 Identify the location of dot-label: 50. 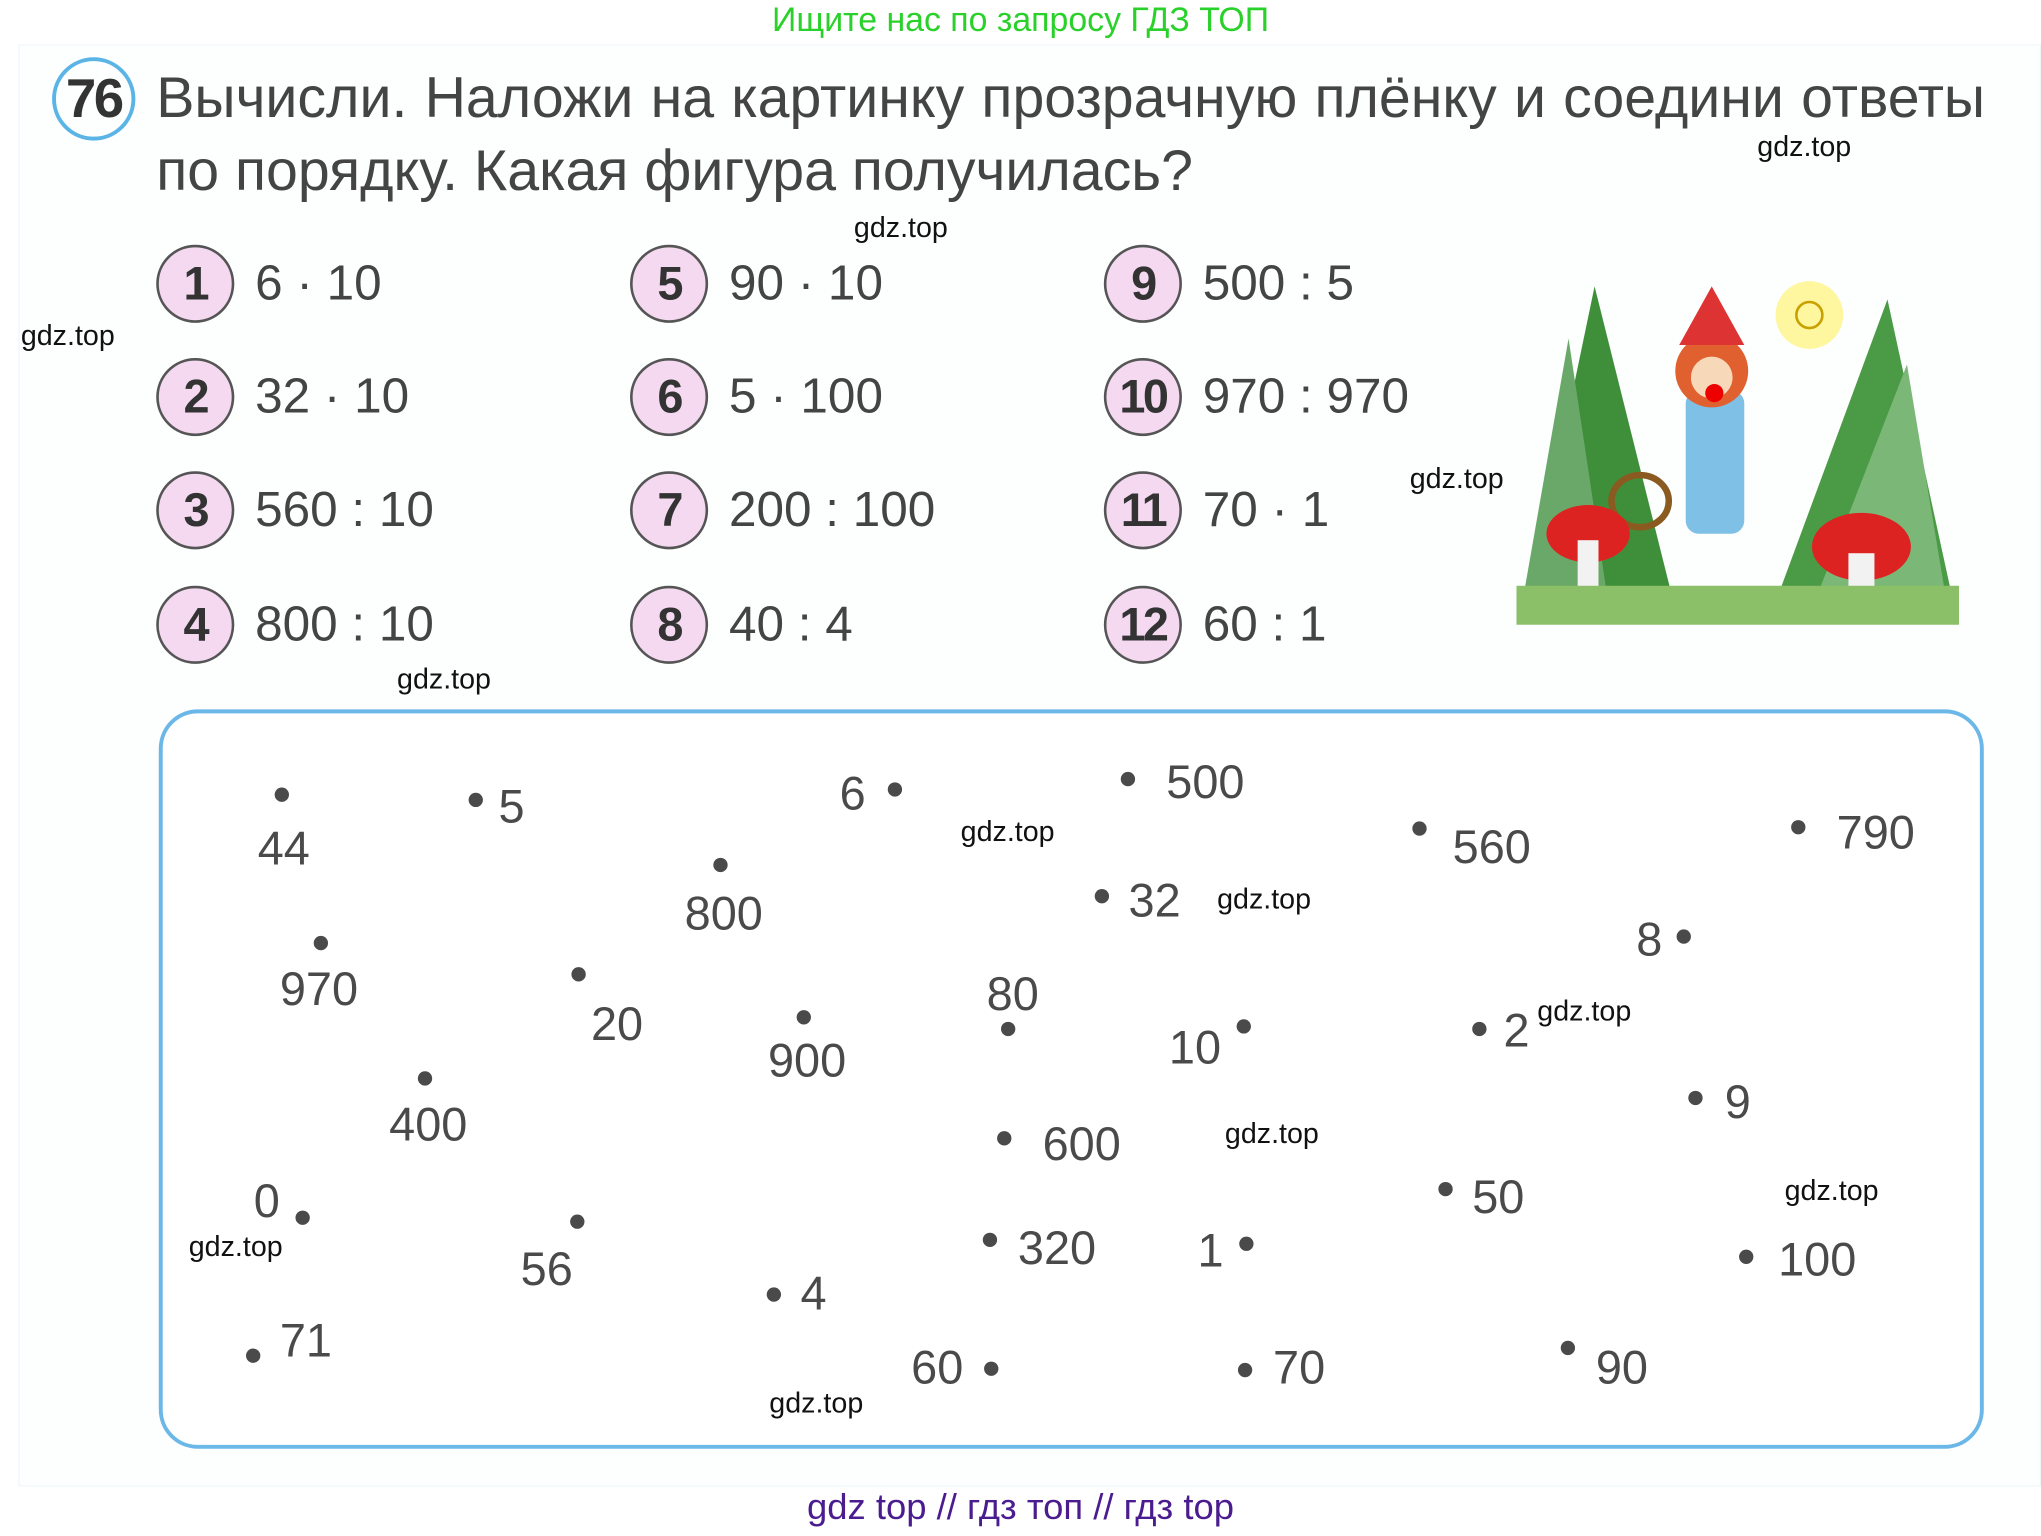
(1498, 1197).